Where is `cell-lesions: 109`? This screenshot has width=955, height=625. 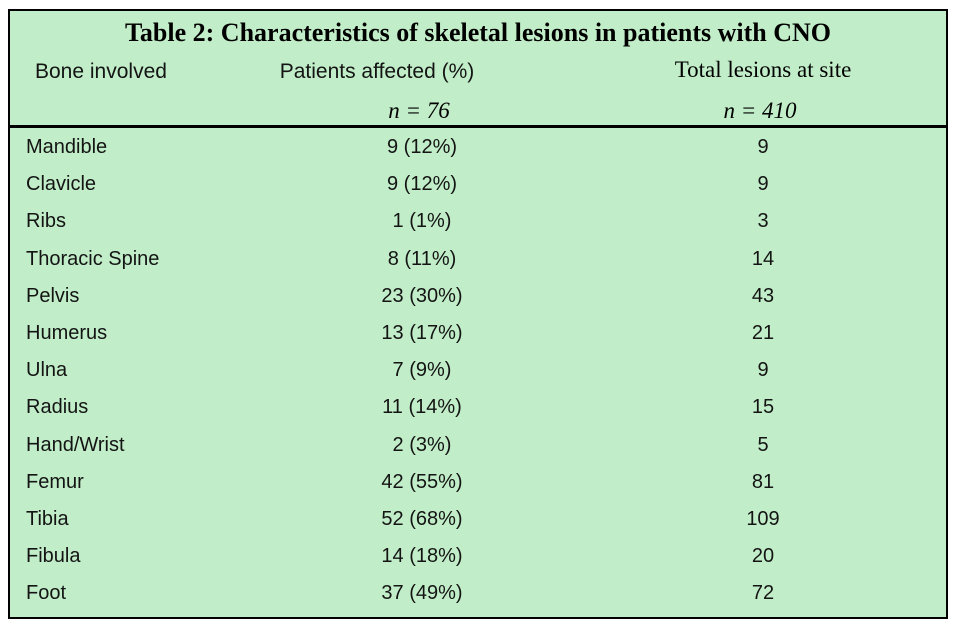
cell-lesions: 109 is located at coordinates (763, 518).